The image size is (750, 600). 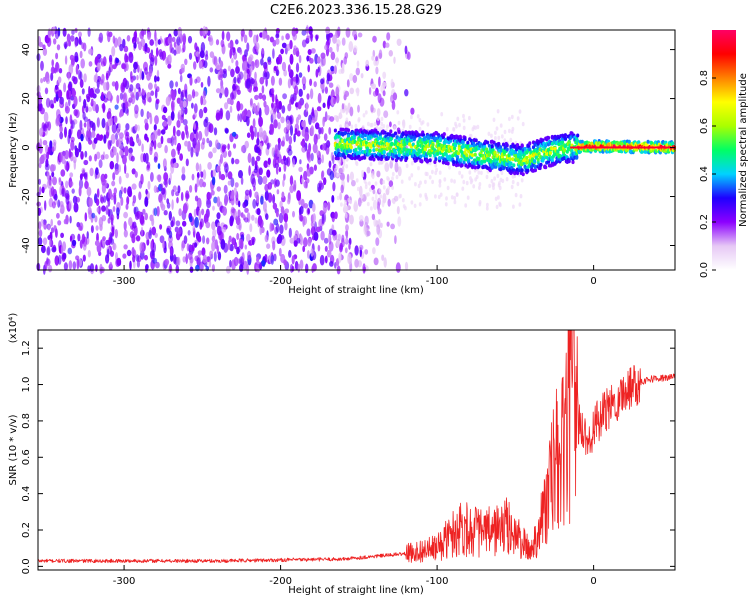 What do you see at coordinates (704, 126) in the screenshot?
I see `colorbar-tick-label: 0.6` at bounding box center [704, 126].